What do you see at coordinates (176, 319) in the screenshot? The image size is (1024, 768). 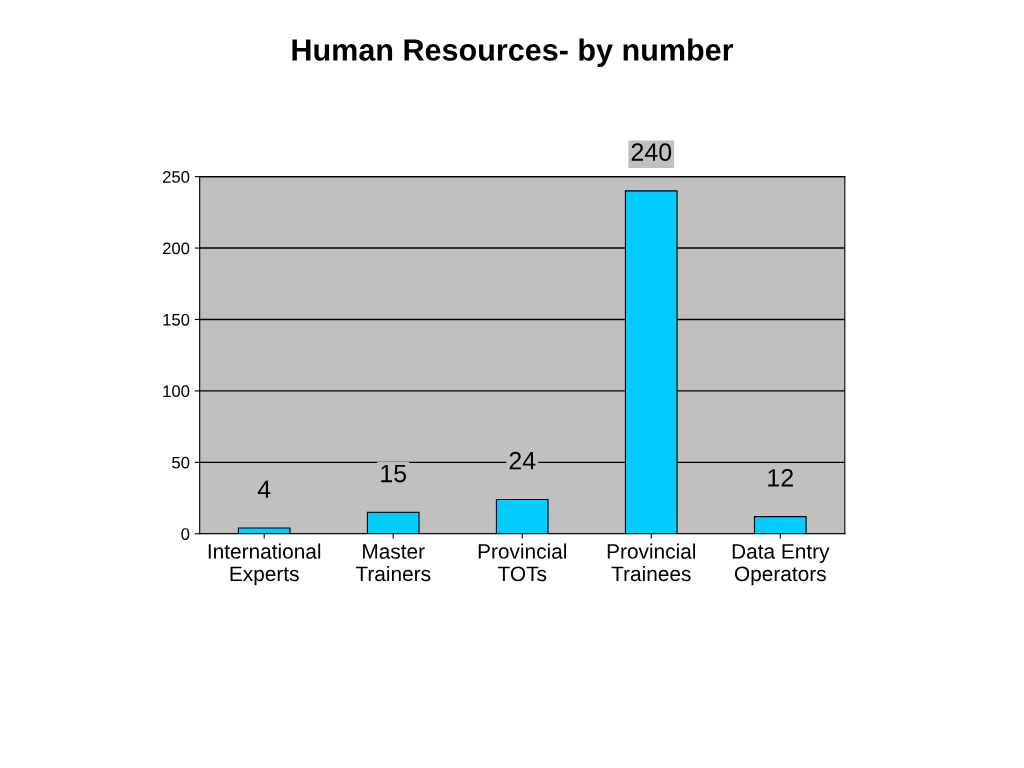 I see `y-tick-label: 150` at bounding box center [176, 319].